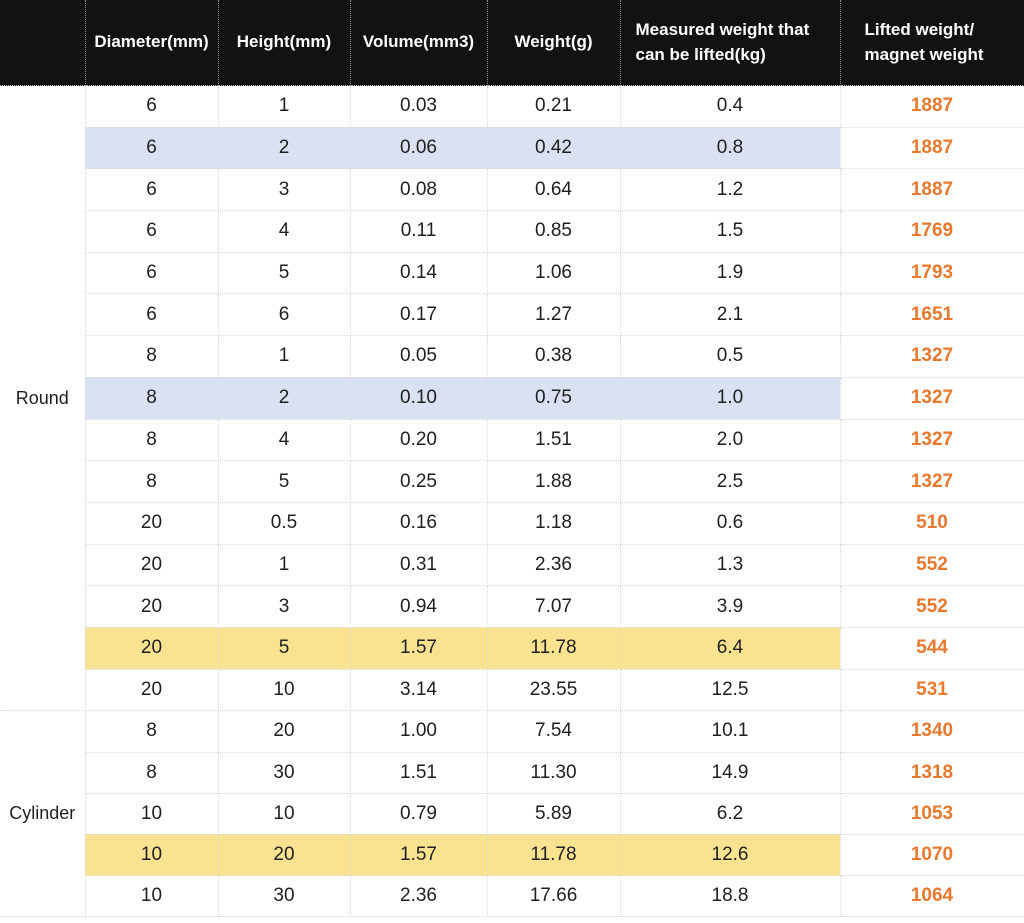 The width and height of the screenshot is (1024, 923). What do you see at coordinates (419, 690) in the screenshot?
I see `data-cell: 3.14` at bounding box center [419, 690].